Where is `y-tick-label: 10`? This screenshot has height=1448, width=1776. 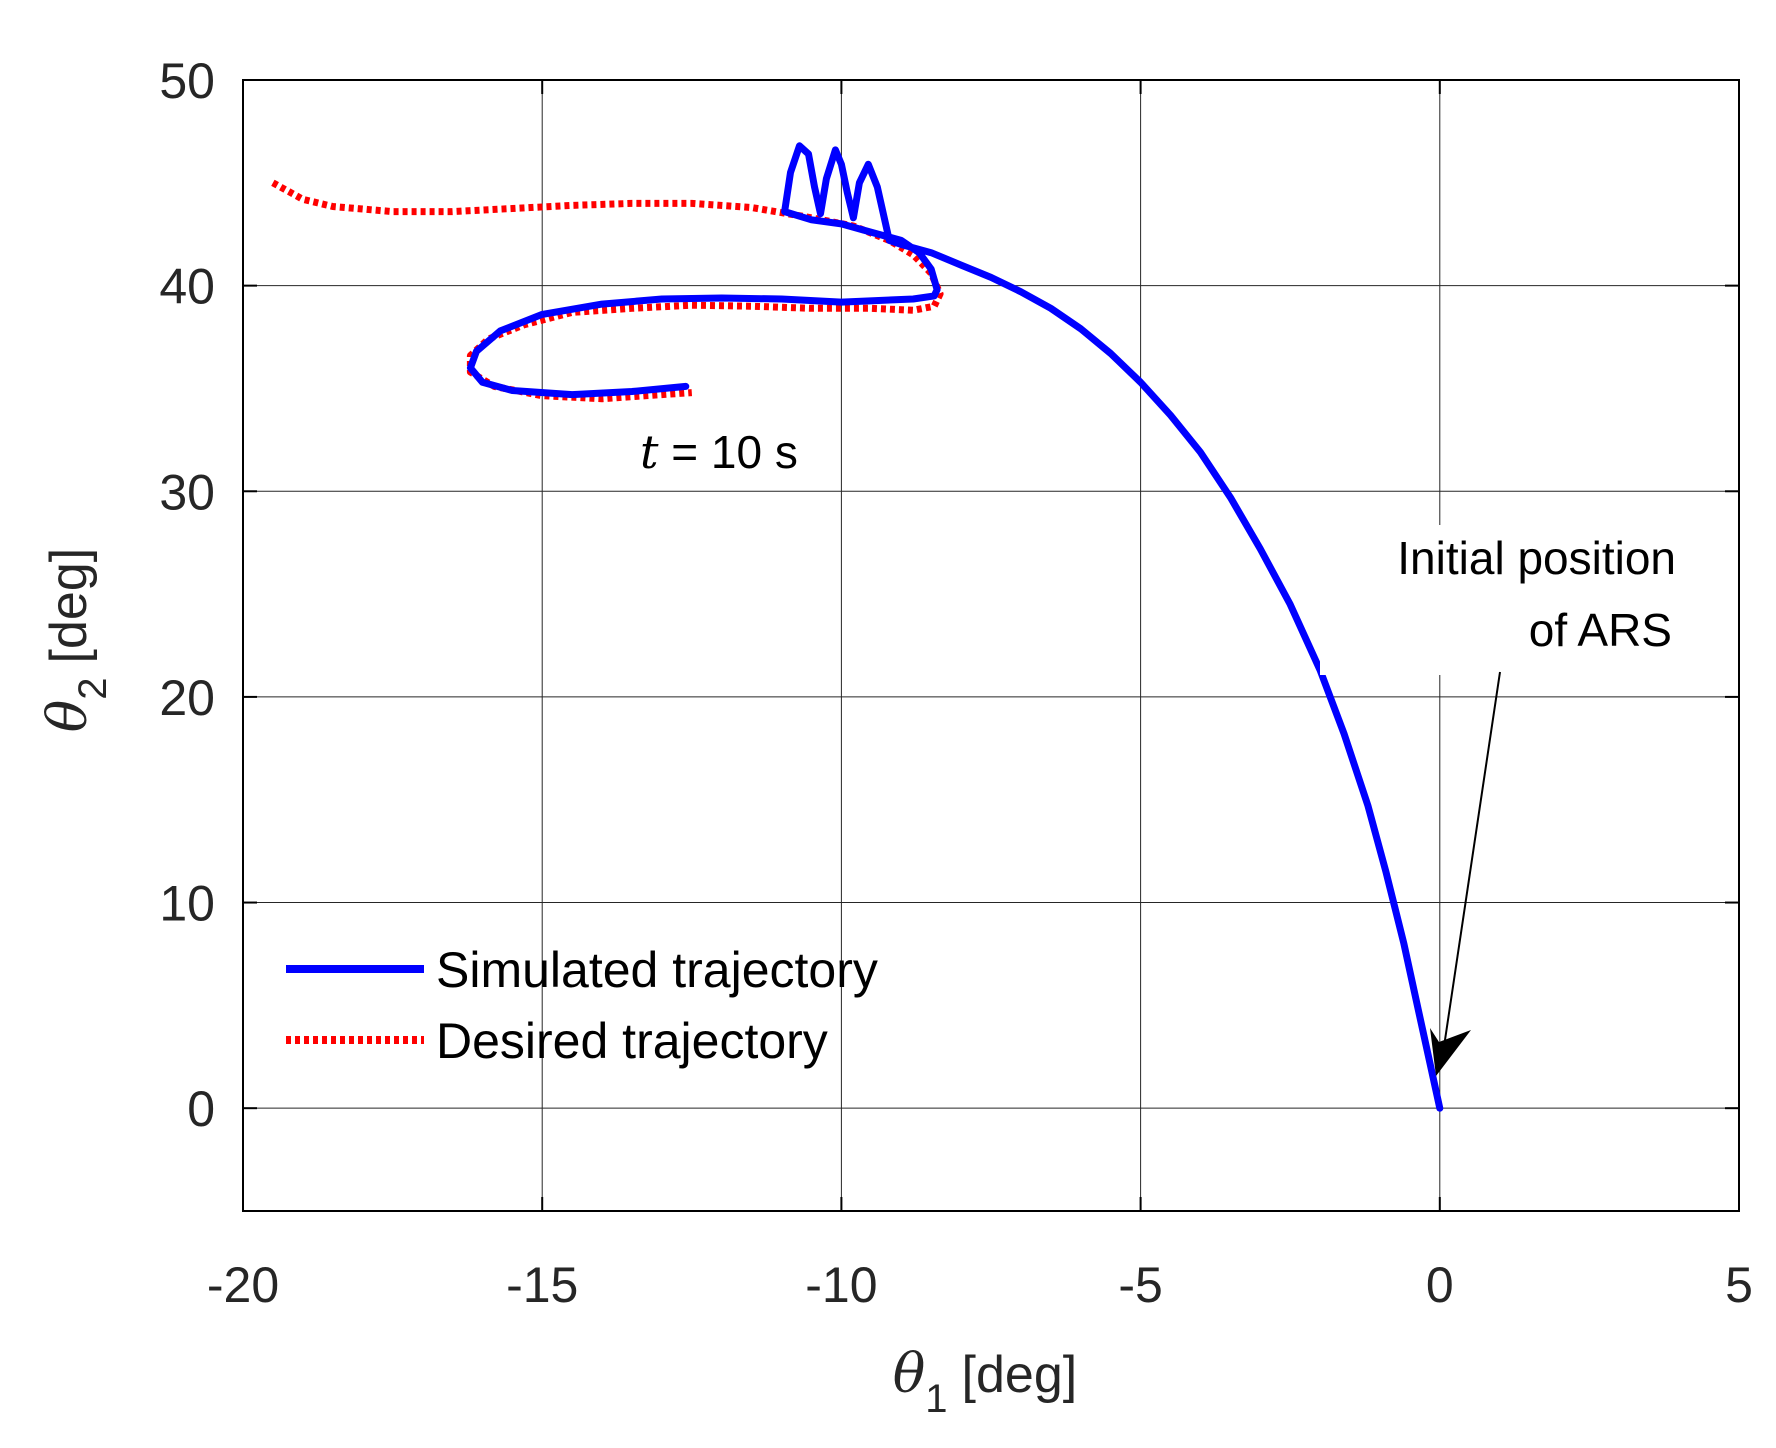 y-tick-label: 10 is located at coordinates (187, 904).